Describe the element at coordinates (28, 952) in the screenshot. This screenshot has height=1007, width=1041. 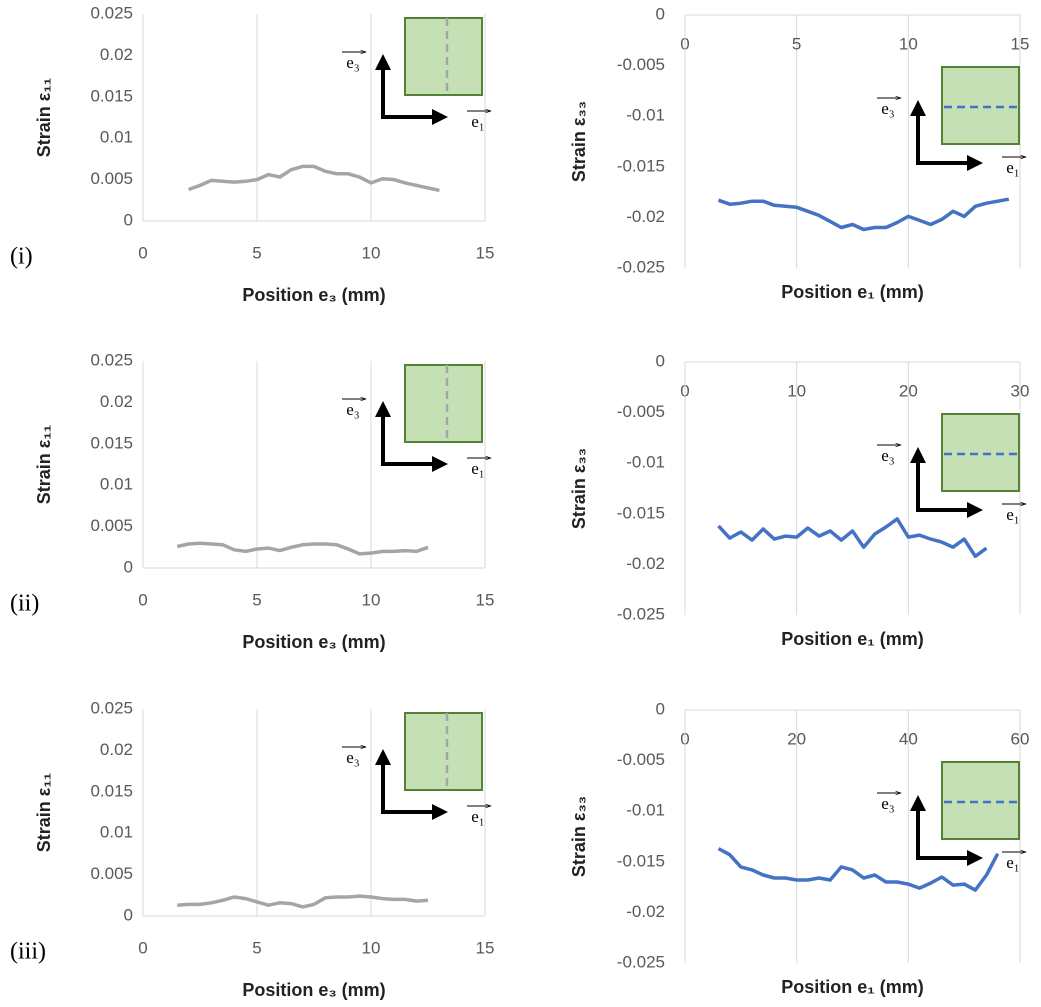
I see `panel-label: (iii)` at that location.